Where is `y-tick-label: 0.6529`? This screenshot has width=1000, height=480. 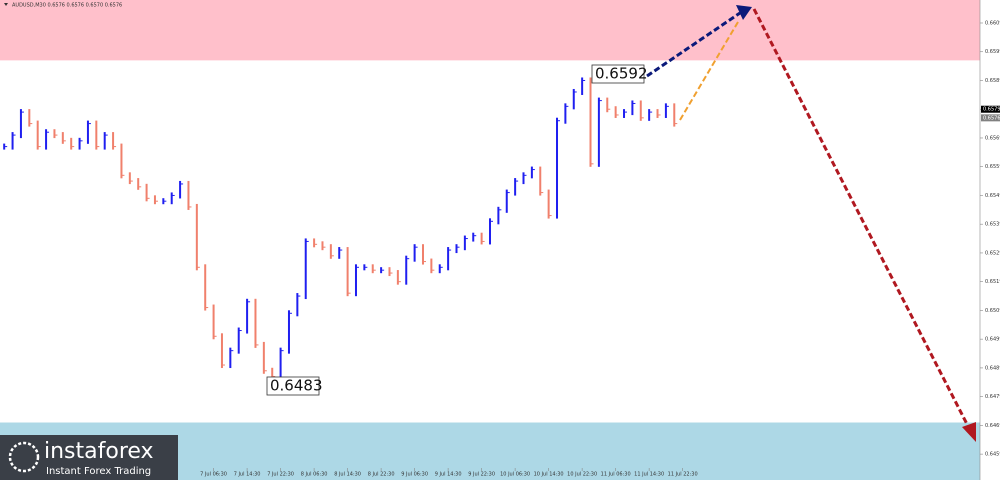 y-tick-label: 0.6529 is located at coordinates (992, 253).